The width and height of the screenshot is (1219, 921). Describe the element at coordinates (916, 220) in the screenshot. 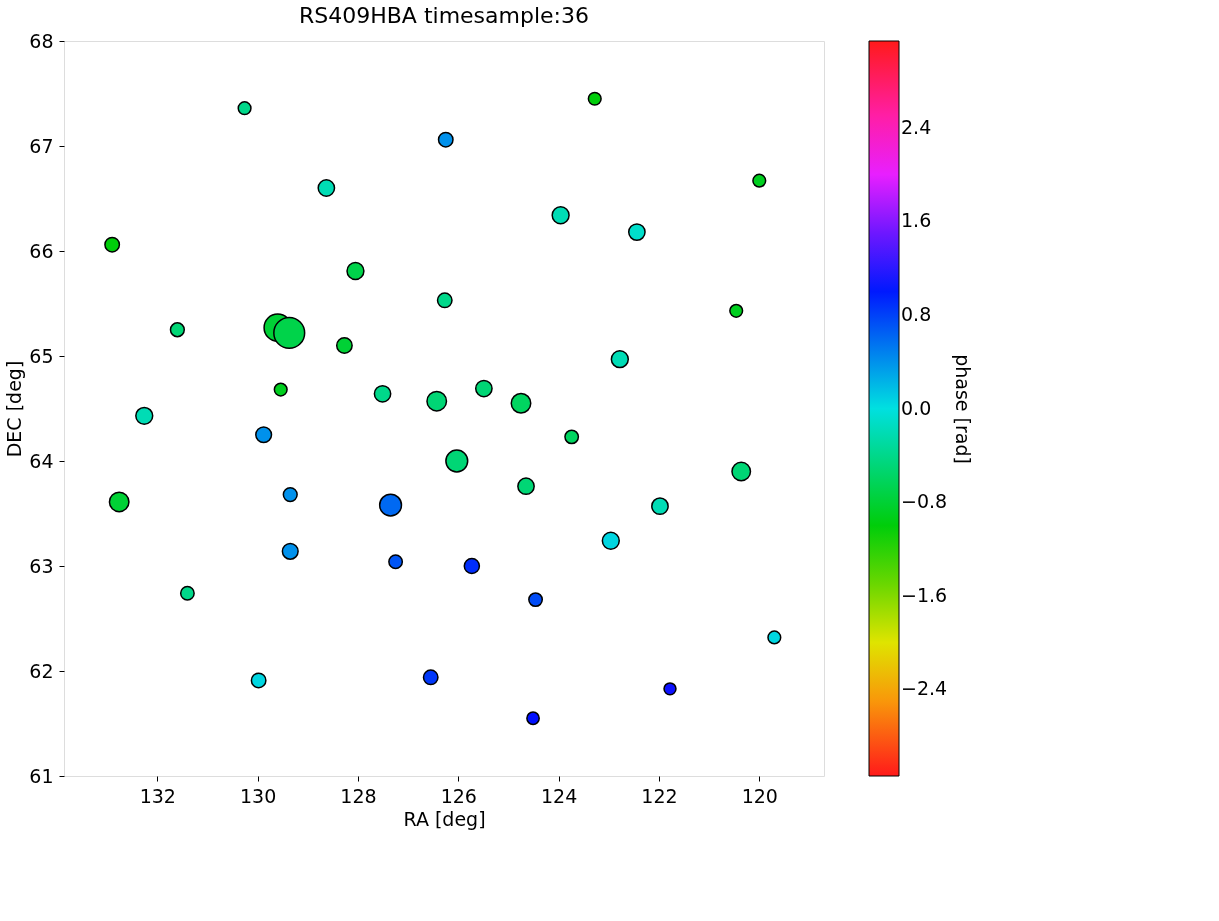

I see `color-bar-label: 1.6` at that location.